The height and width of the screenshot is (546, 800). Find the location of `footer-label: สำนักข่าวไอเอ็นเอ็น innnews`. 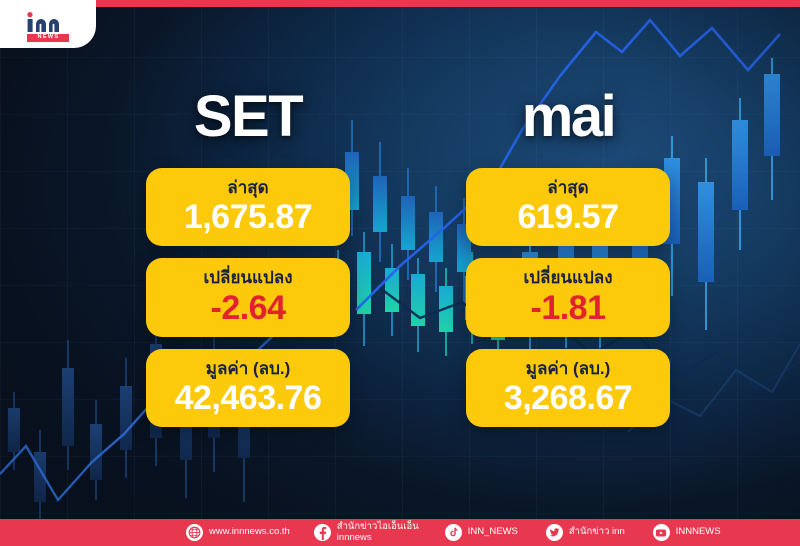

footer-label: สำนักข่าวไอเอ็นเอ็น innnews is located at coordinates (377, 531).